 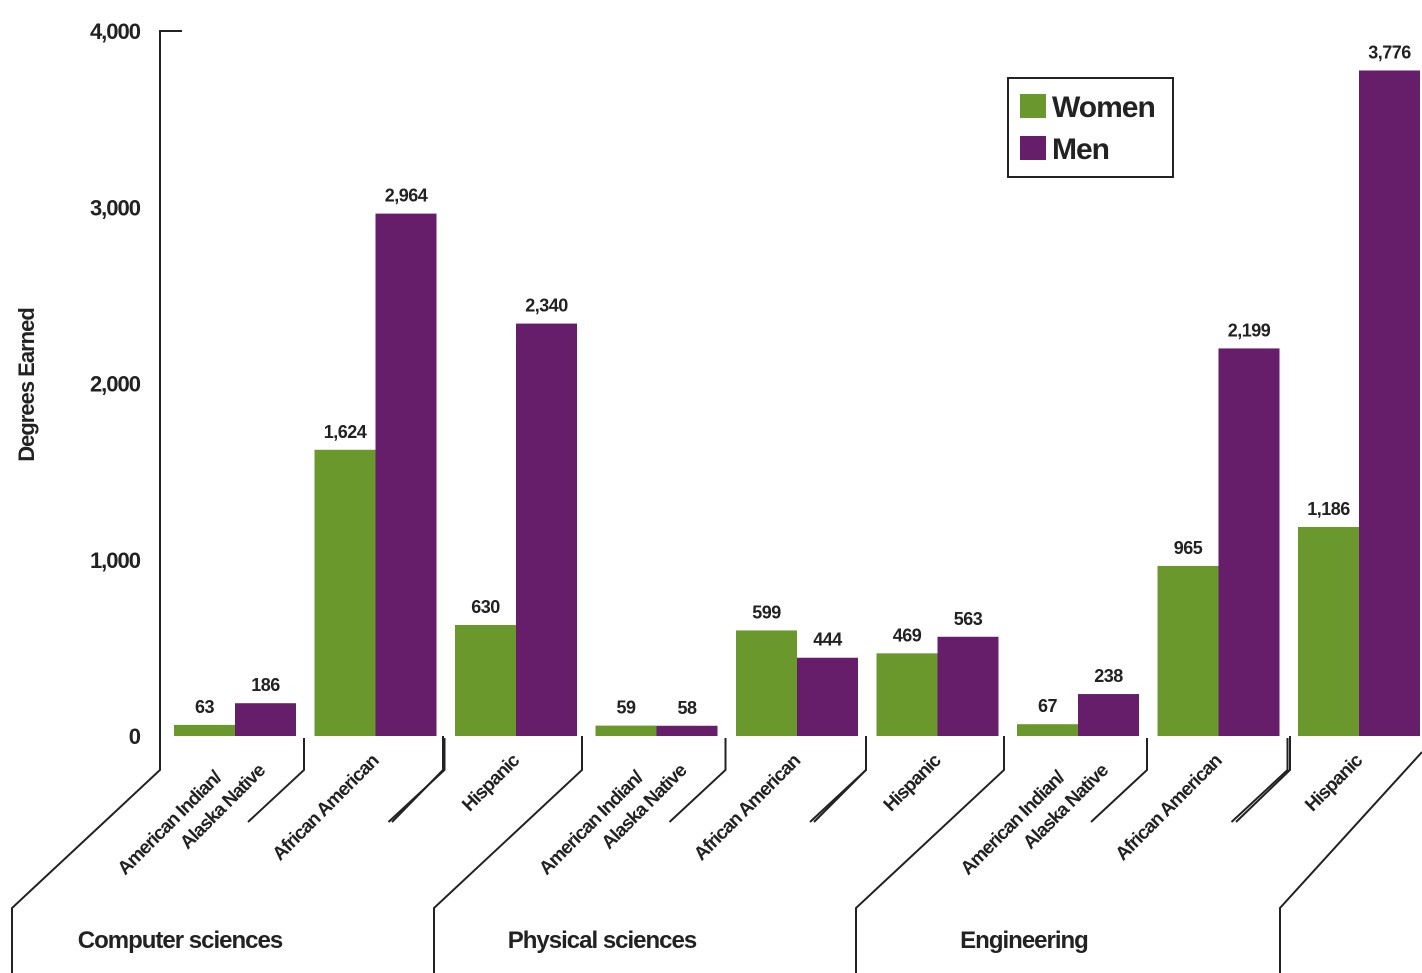 I want to click on group-label: Physical sciences, so click(x=602, y=940).